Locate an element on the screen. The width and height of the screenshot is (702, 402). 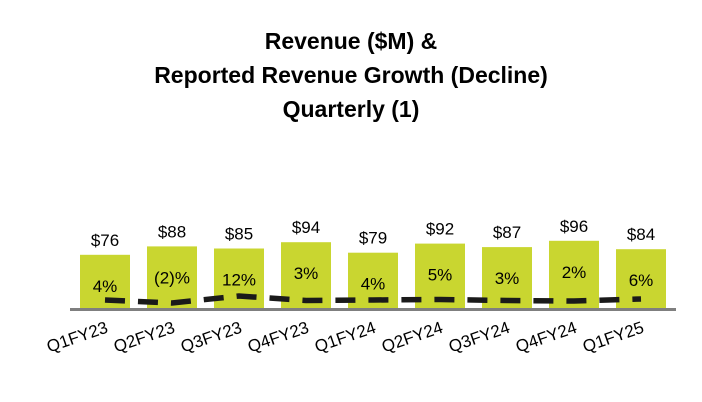
bar-q2fy23 is located at coordinates (172, 277).